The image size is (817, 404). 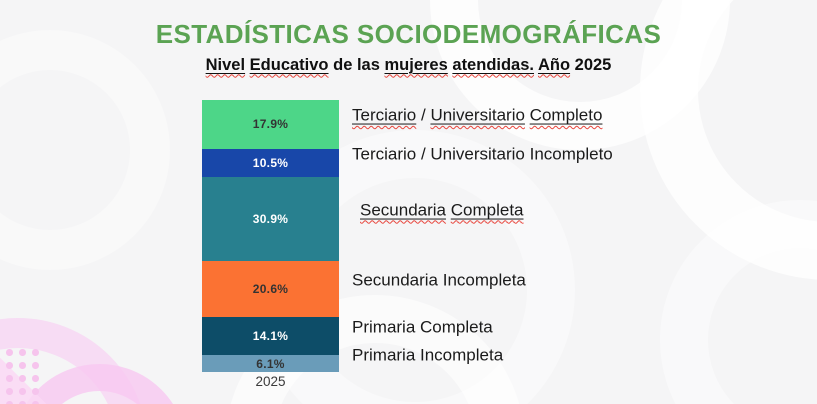 I want to click on bar-segment-value-label: 17.9%, so click(x=270, y=124).